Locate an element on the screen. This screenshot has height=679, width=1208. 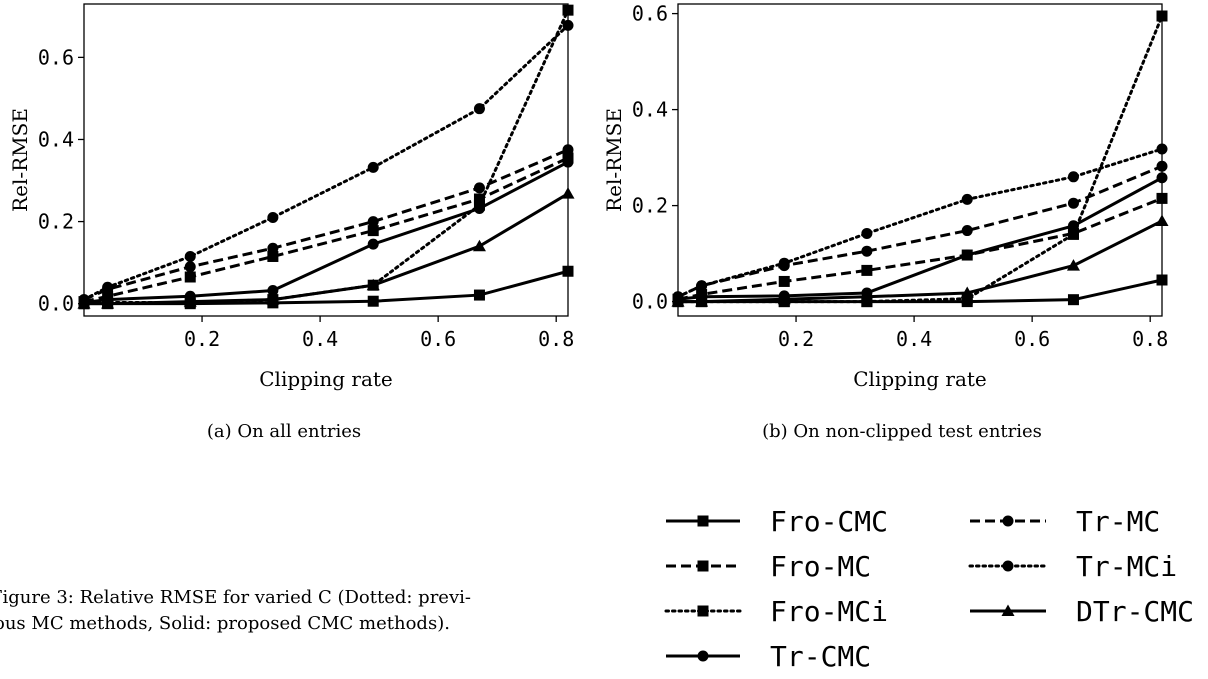
x-tick-label: 0.2 is located at coordinates (796, 339).